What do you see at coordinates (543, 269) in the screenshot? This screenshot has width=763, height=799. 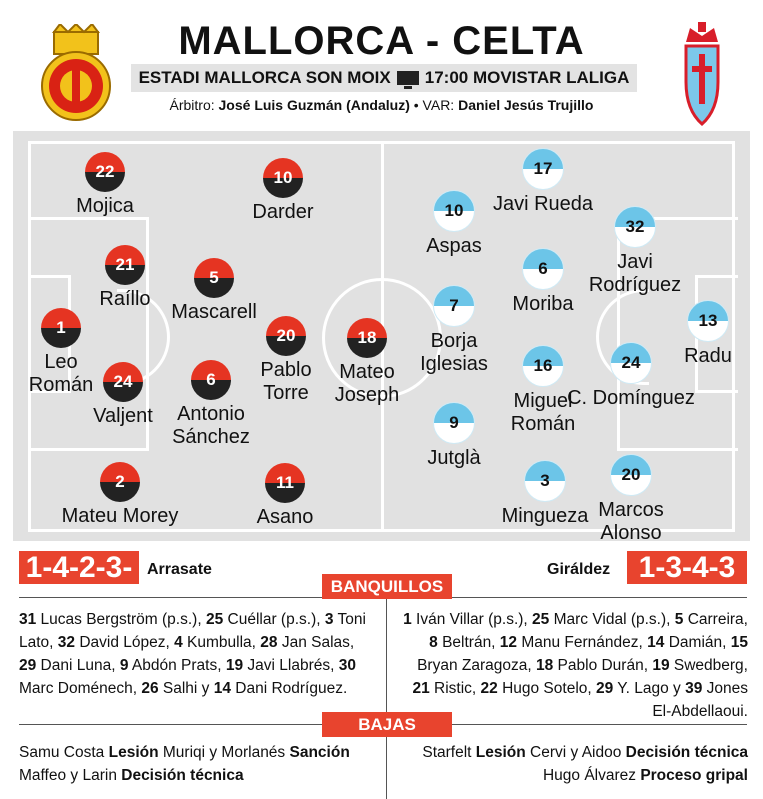 I see `shirt-number-badge: 6` at bounding box center [543, 269].